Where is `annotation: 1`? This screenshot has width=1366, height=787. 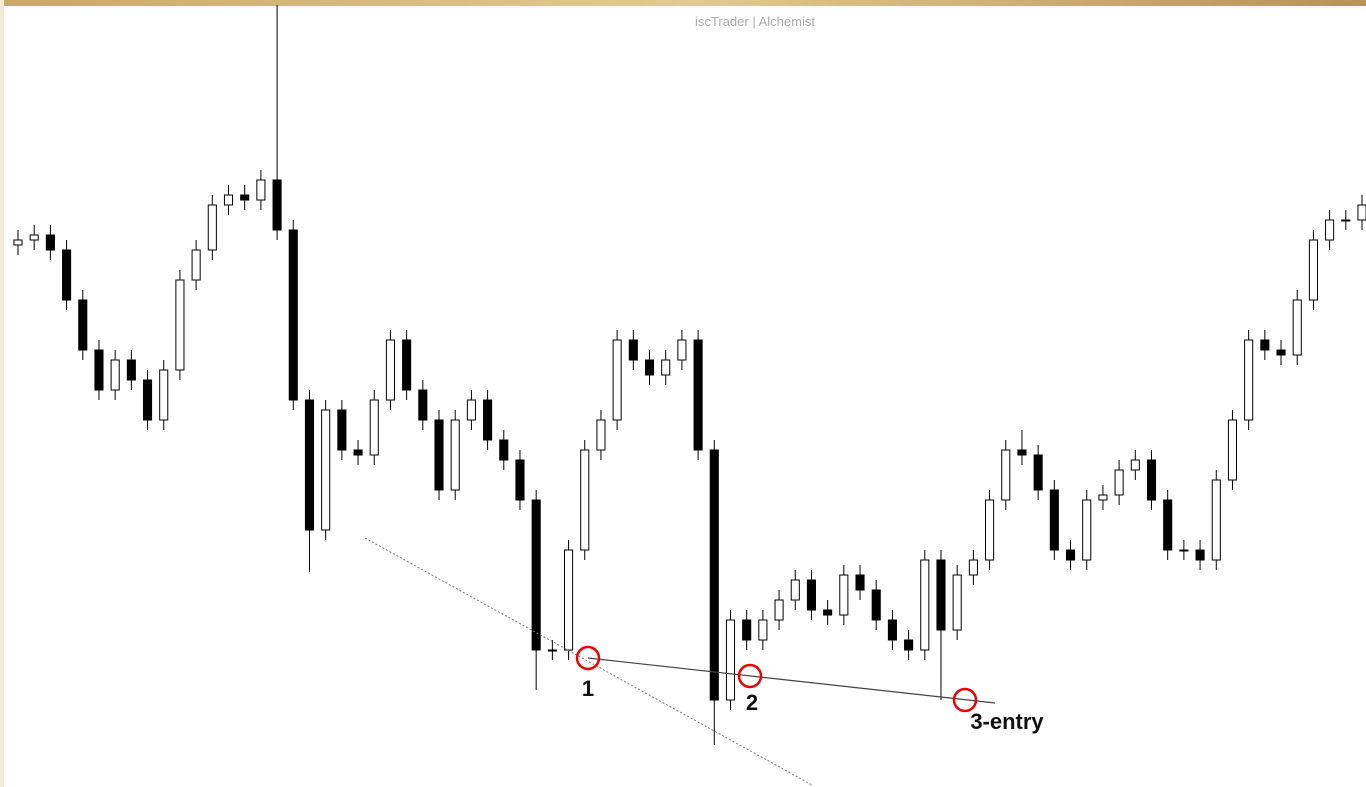 annotation: 1 is located at coordinates (588, 688).